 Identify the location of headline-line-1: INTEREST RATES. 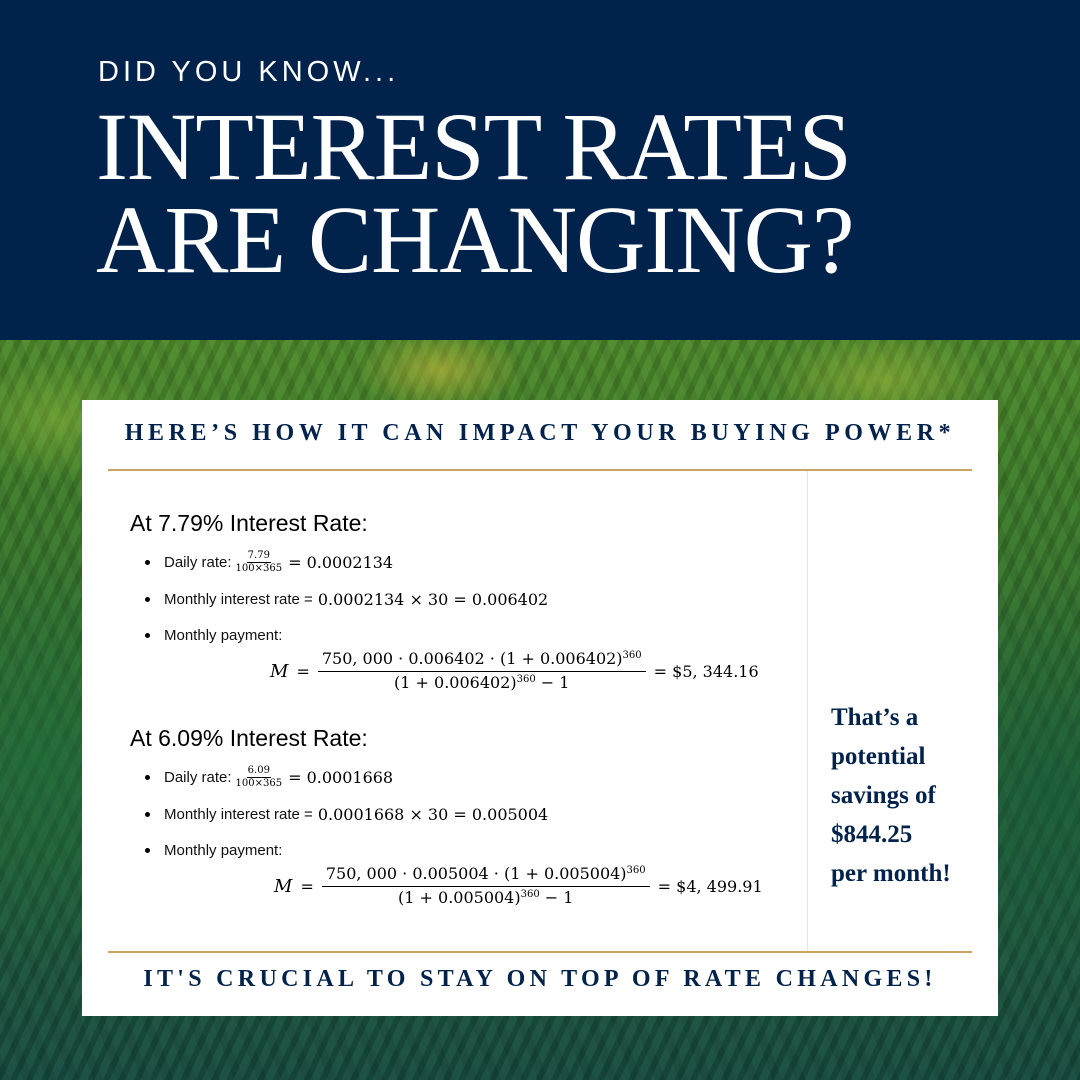
(474, 146).